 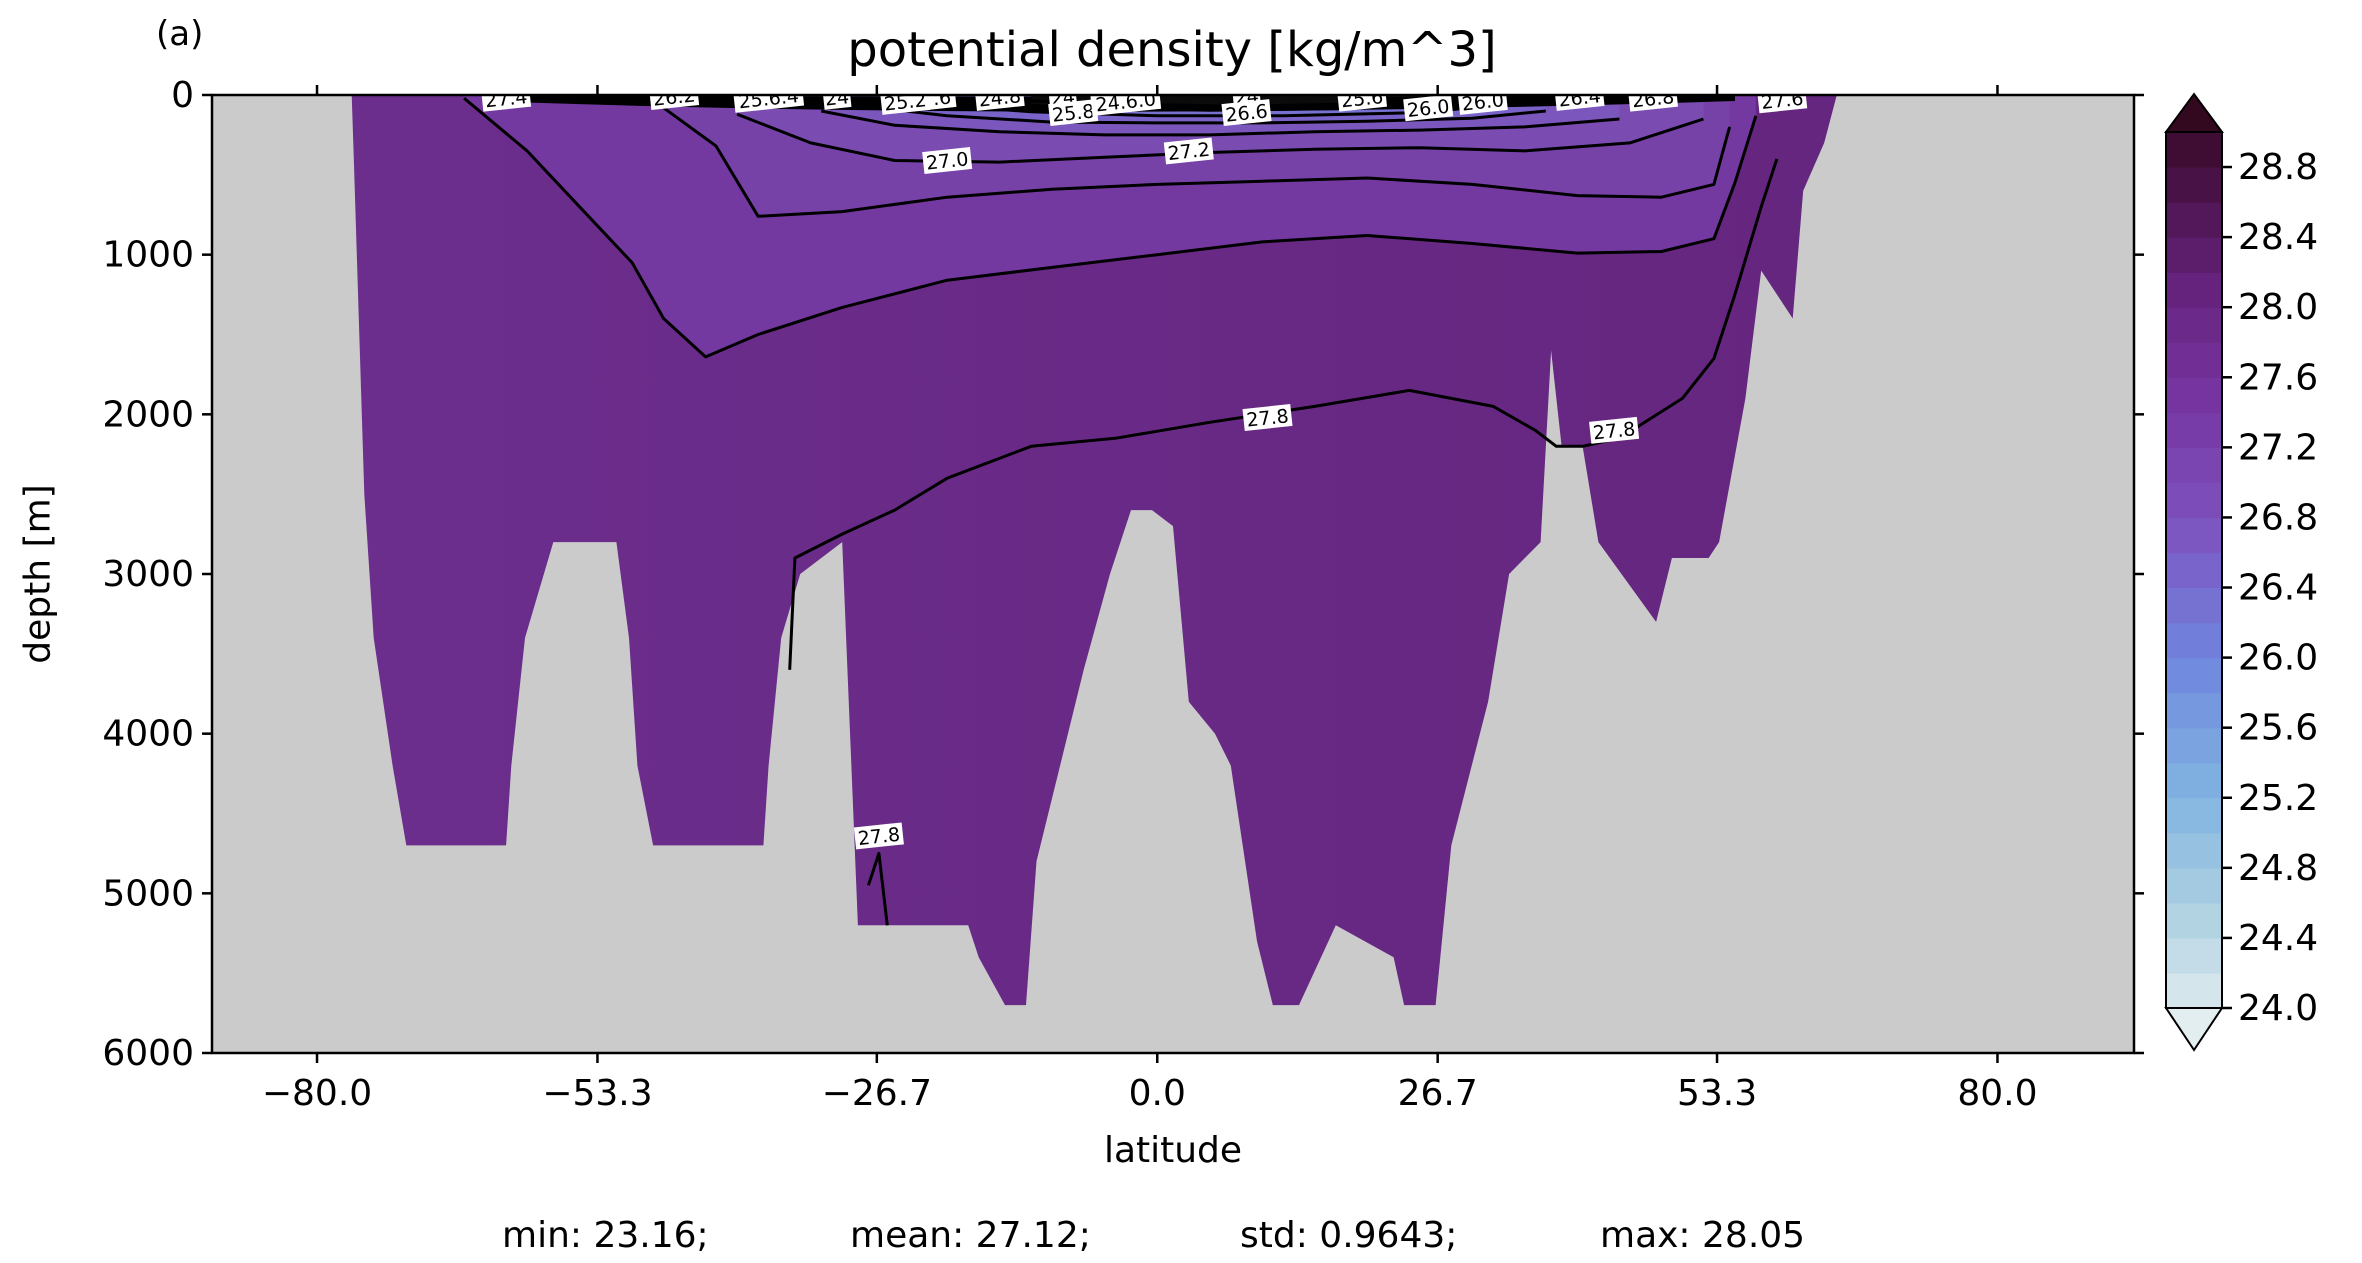 I want to click on contour-label: 27.0, so click(x=947, y=161).